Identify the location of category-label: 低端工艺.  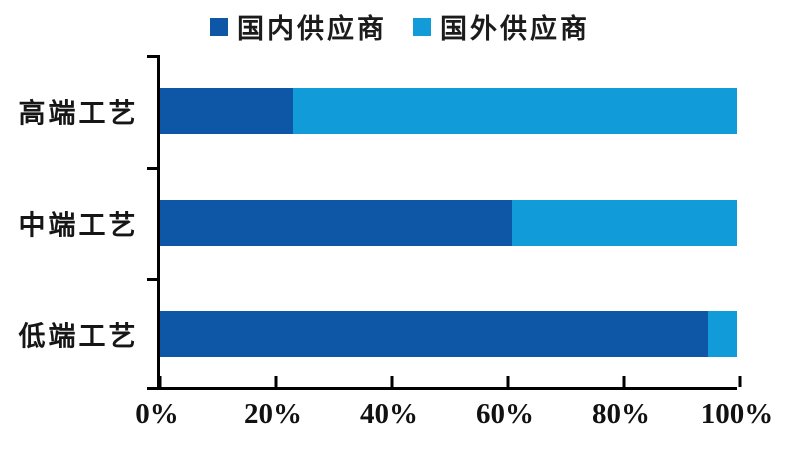
(78, 336).